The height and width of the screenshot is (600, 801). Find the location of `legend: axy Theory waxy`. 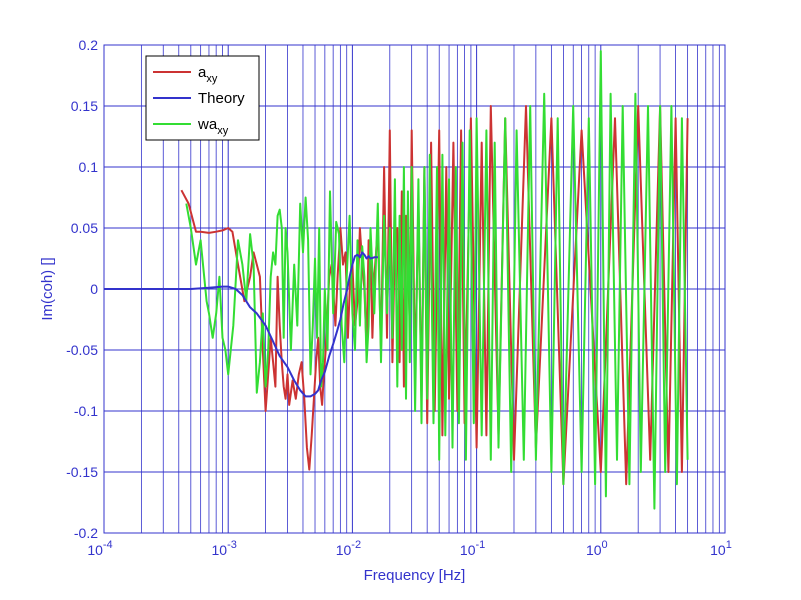

legend: axy Theory waxy is located at coordinates (202, 98).